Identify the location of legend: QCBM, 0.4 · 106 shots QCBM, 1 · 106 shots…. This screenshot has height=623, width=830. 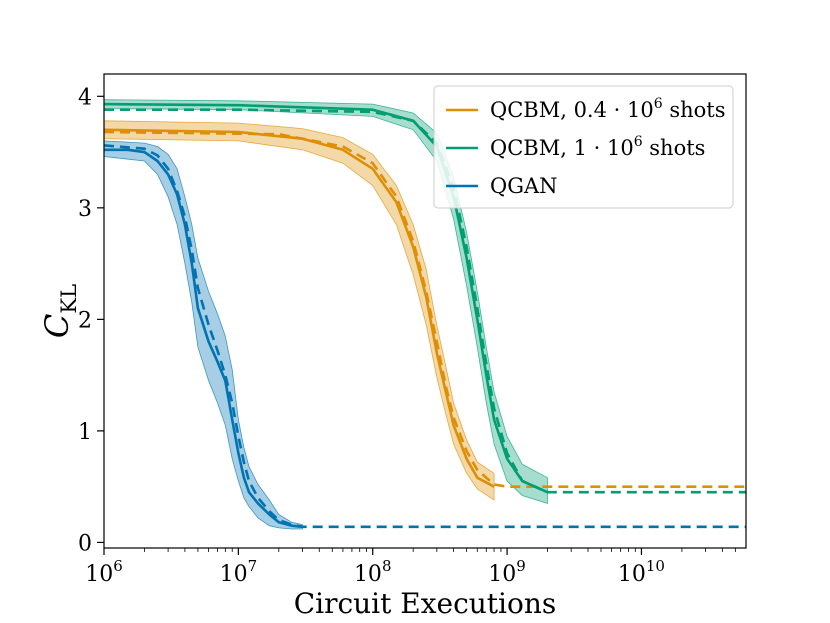
(583, 147).